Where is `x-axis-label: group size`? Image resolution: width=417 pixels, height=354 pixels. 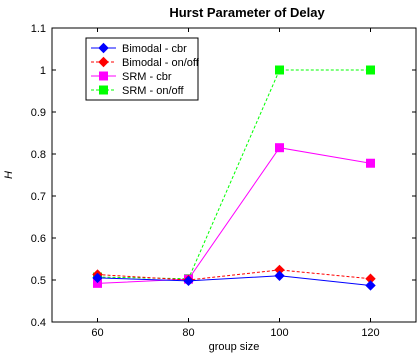
x-axis-label: group size is located at coordinates (234, 347).